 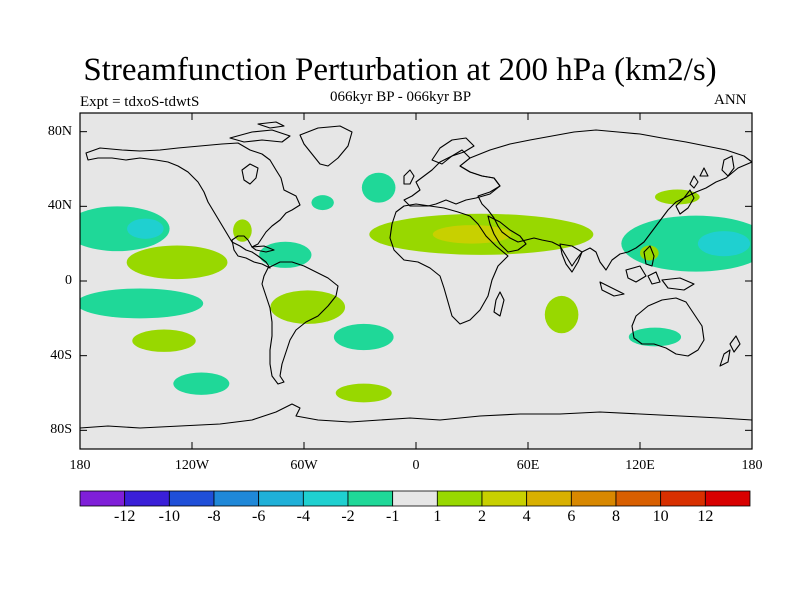 I want to click on x-tick-label: 0, so click(x=416, y=465).